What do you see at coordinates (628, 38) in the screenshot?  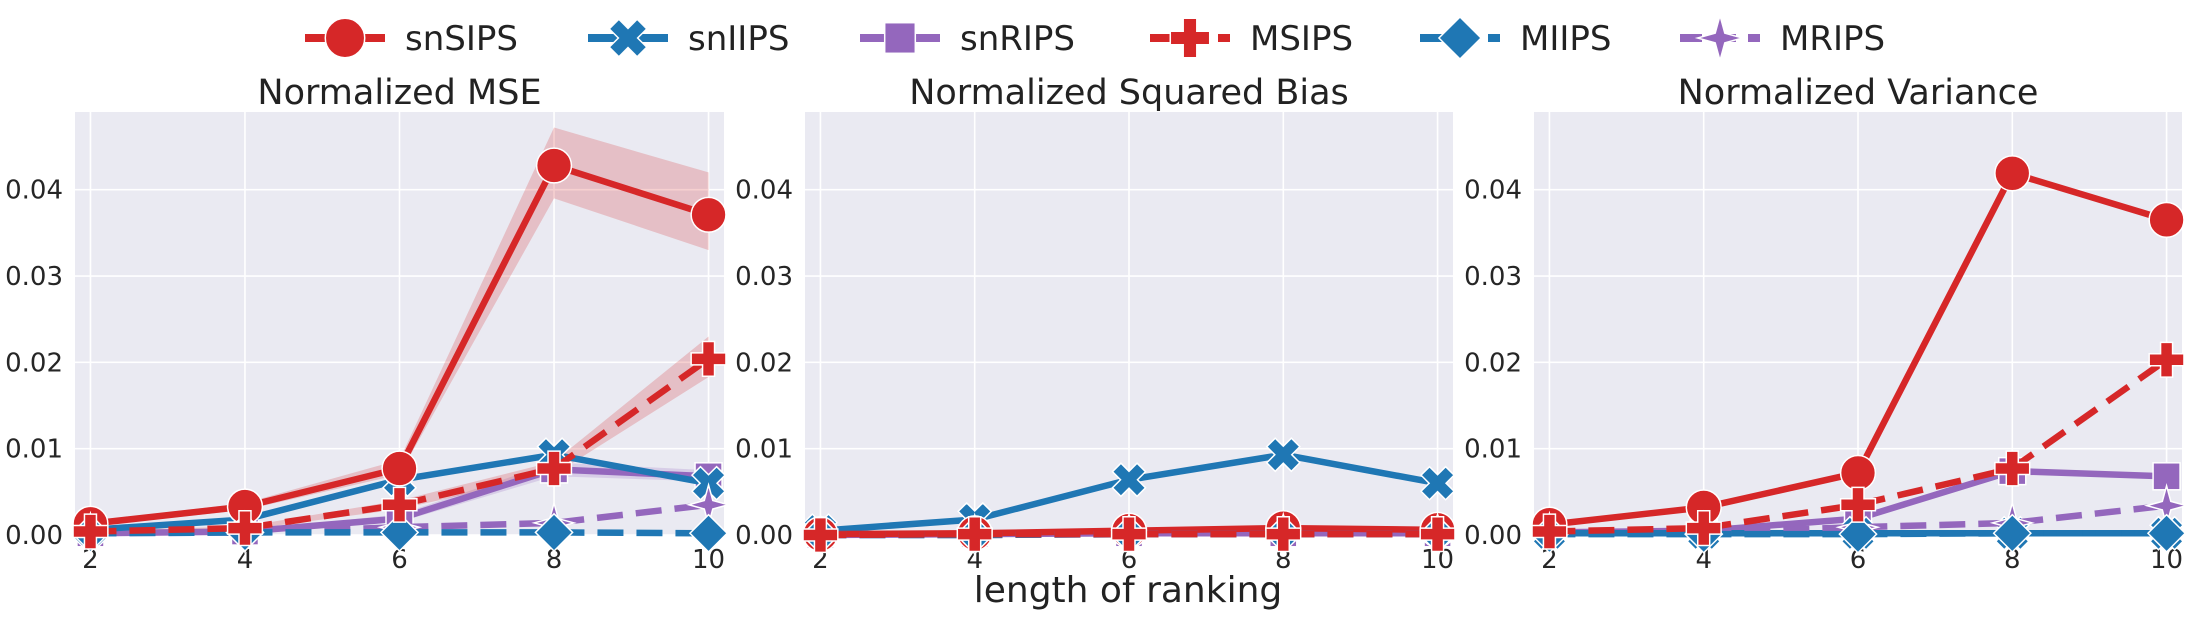 I see `legend-marker-x-filled` at bounding box center [628, 38].